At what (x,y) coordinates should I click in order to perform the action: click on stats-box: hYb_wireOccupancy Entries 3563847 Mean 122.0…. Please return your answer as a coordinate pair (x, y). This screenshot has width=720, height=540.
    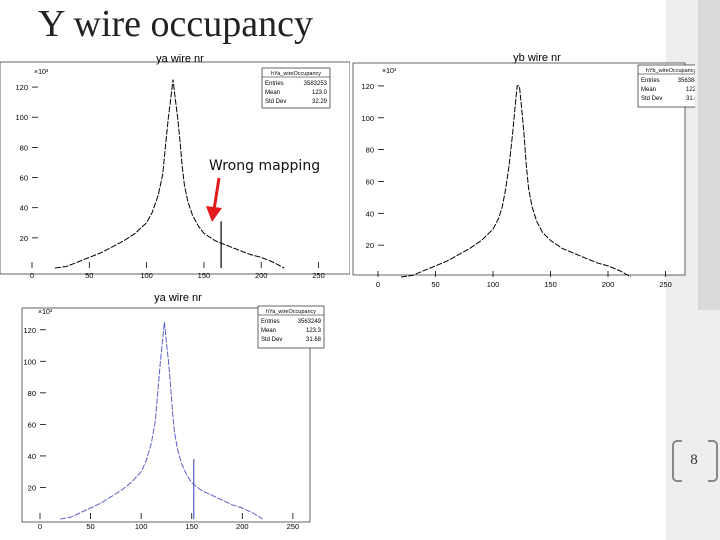
    Looking at the image, I should click on (666, 86).